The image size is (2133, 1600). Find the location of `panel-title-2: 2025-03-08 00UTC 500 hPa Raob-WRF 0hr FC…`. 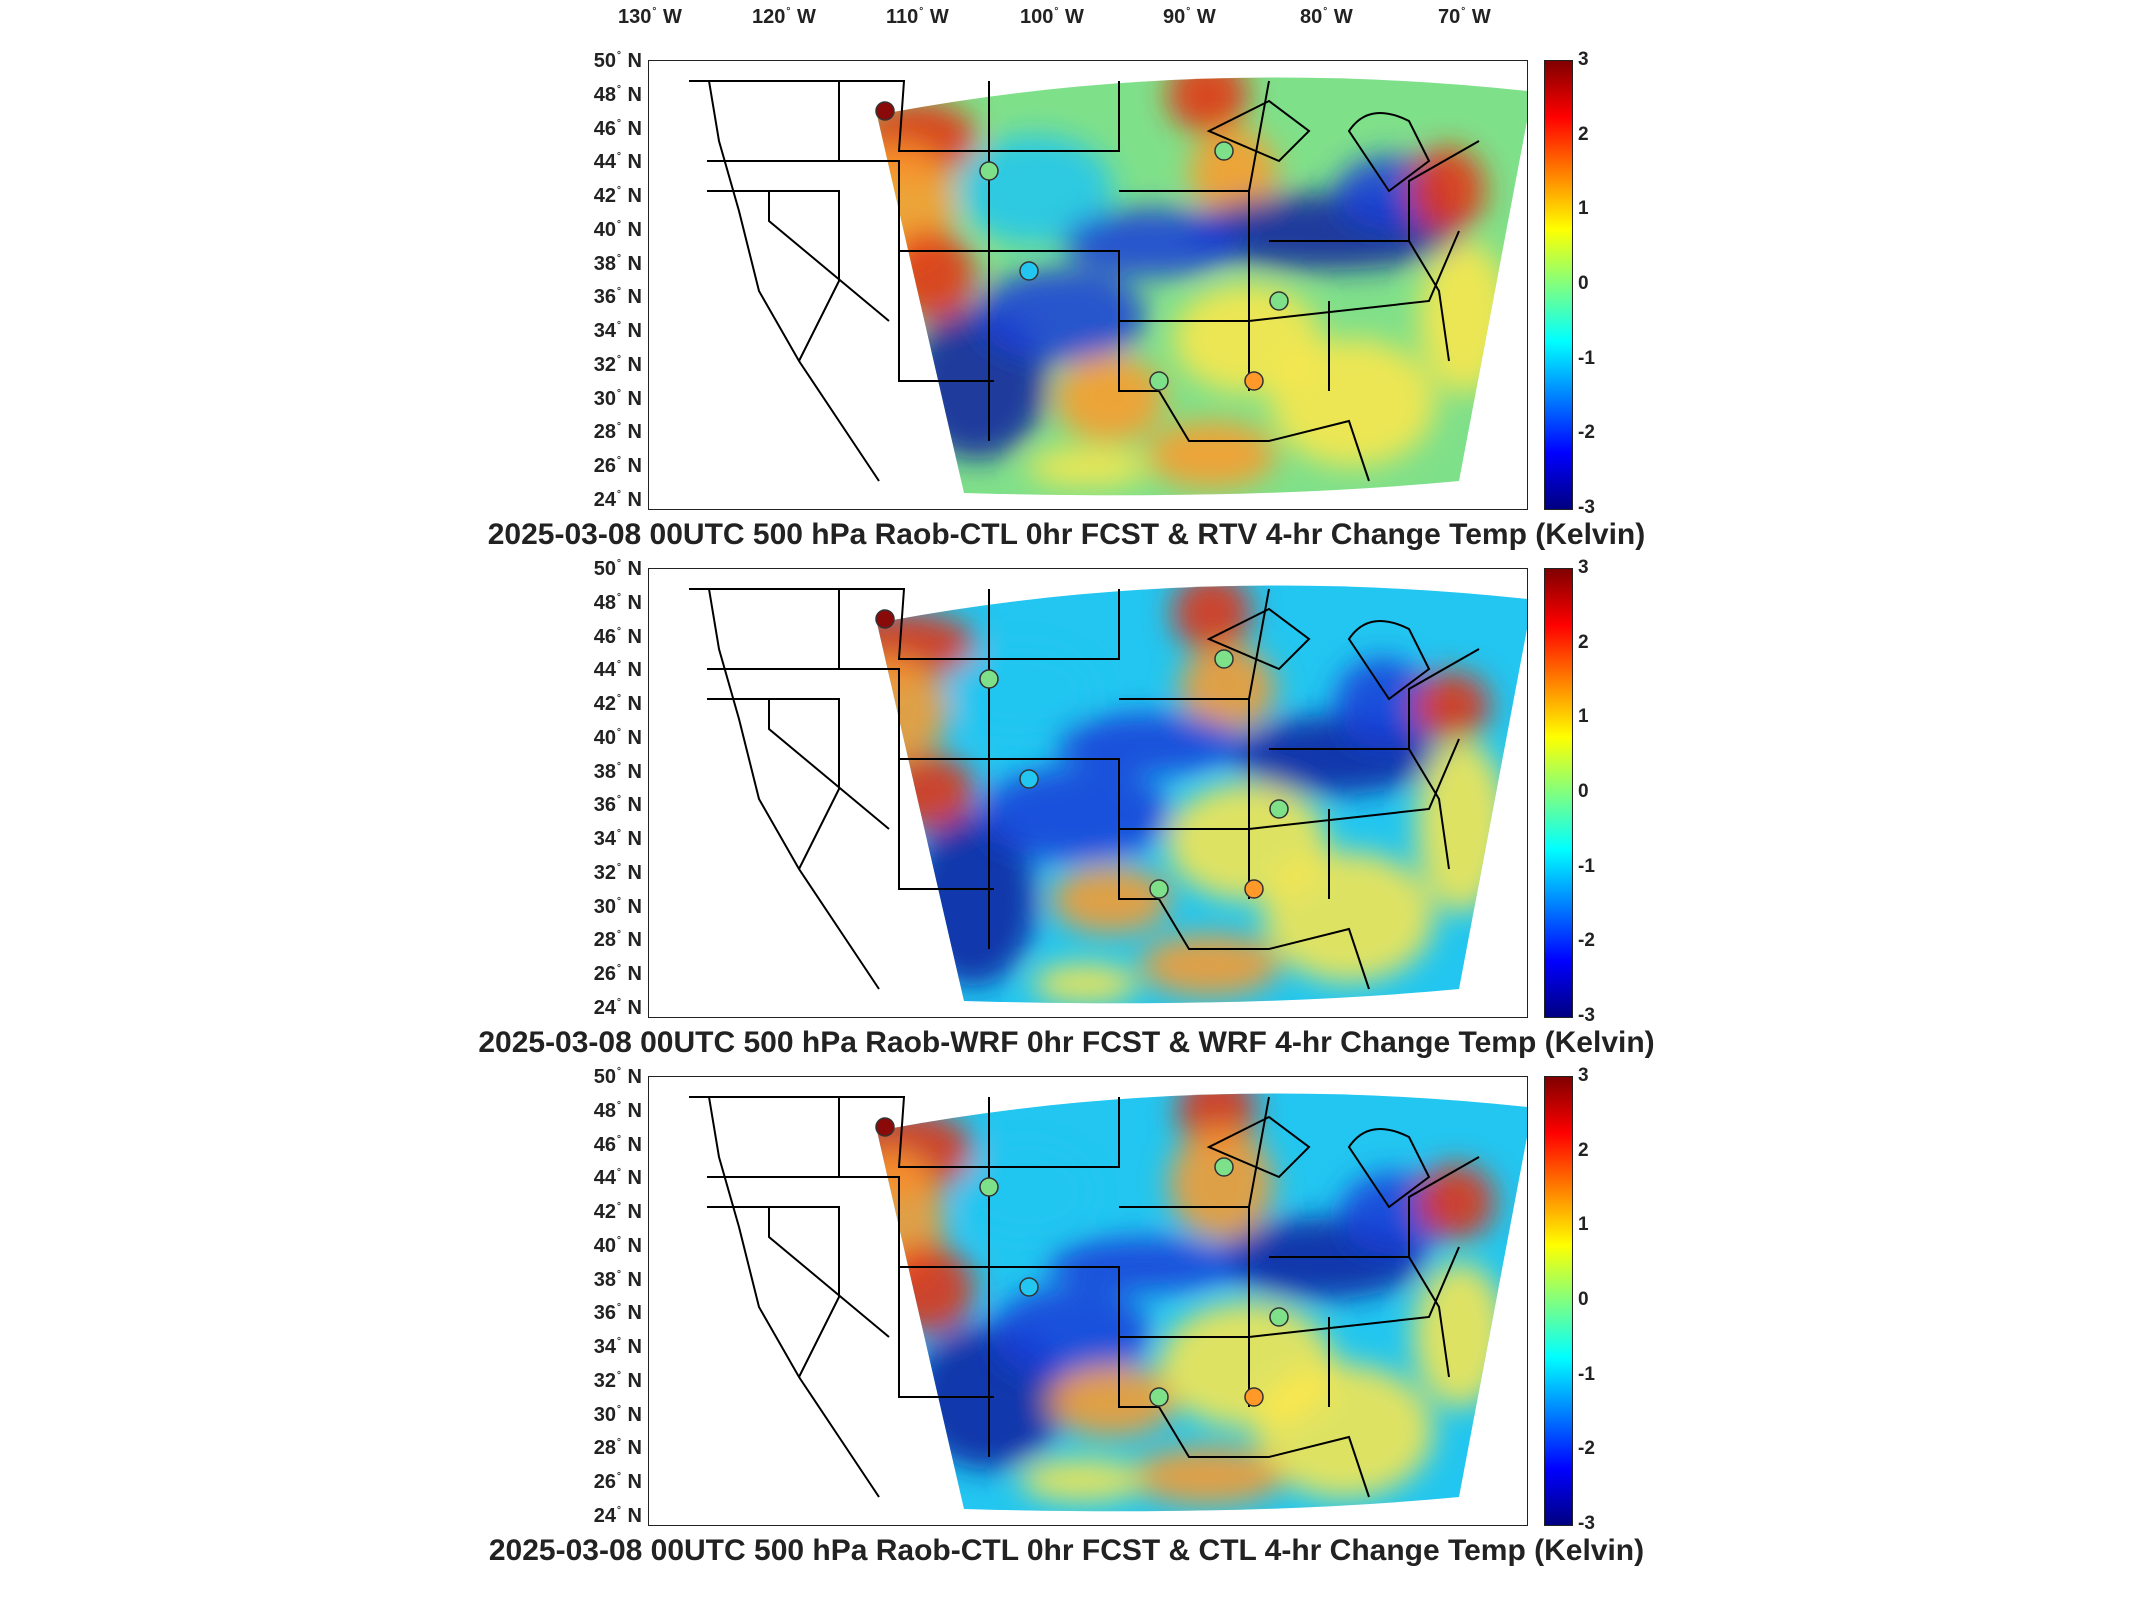

panel-title-2: 2025-03-08 00UTC 500 hPa Raob-WRF 0hr FC… is located at coordinates (1066, 1042).